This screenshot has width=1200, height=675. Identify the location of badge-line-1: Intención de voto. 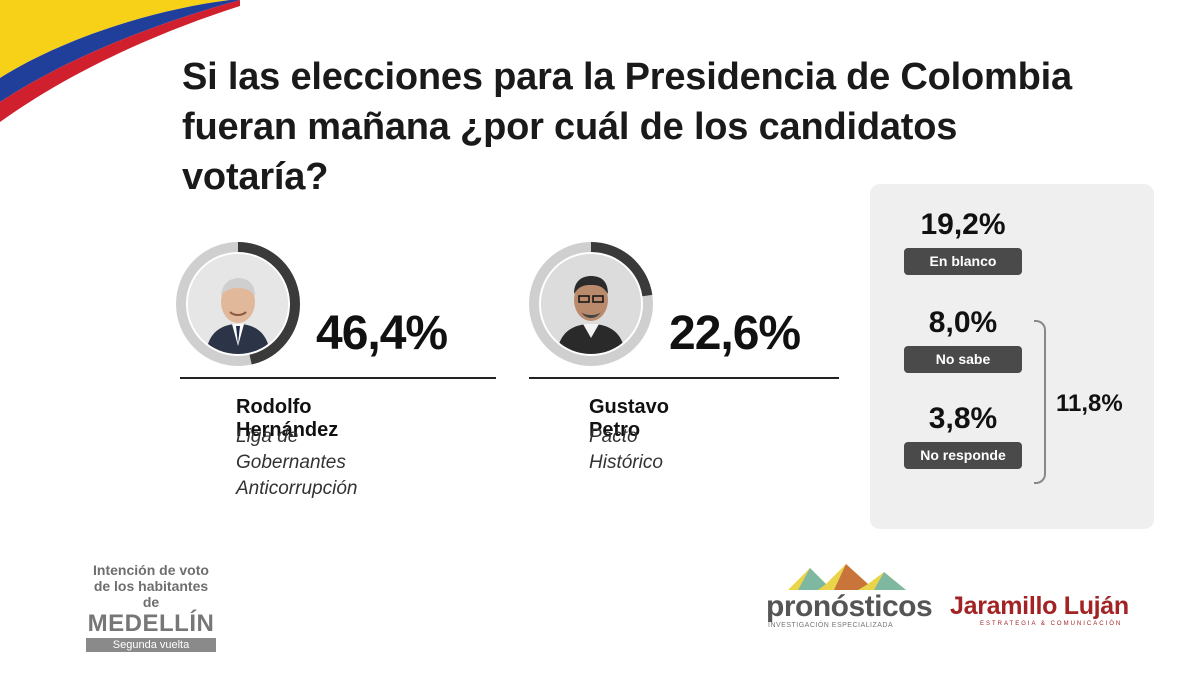
(151, 570).